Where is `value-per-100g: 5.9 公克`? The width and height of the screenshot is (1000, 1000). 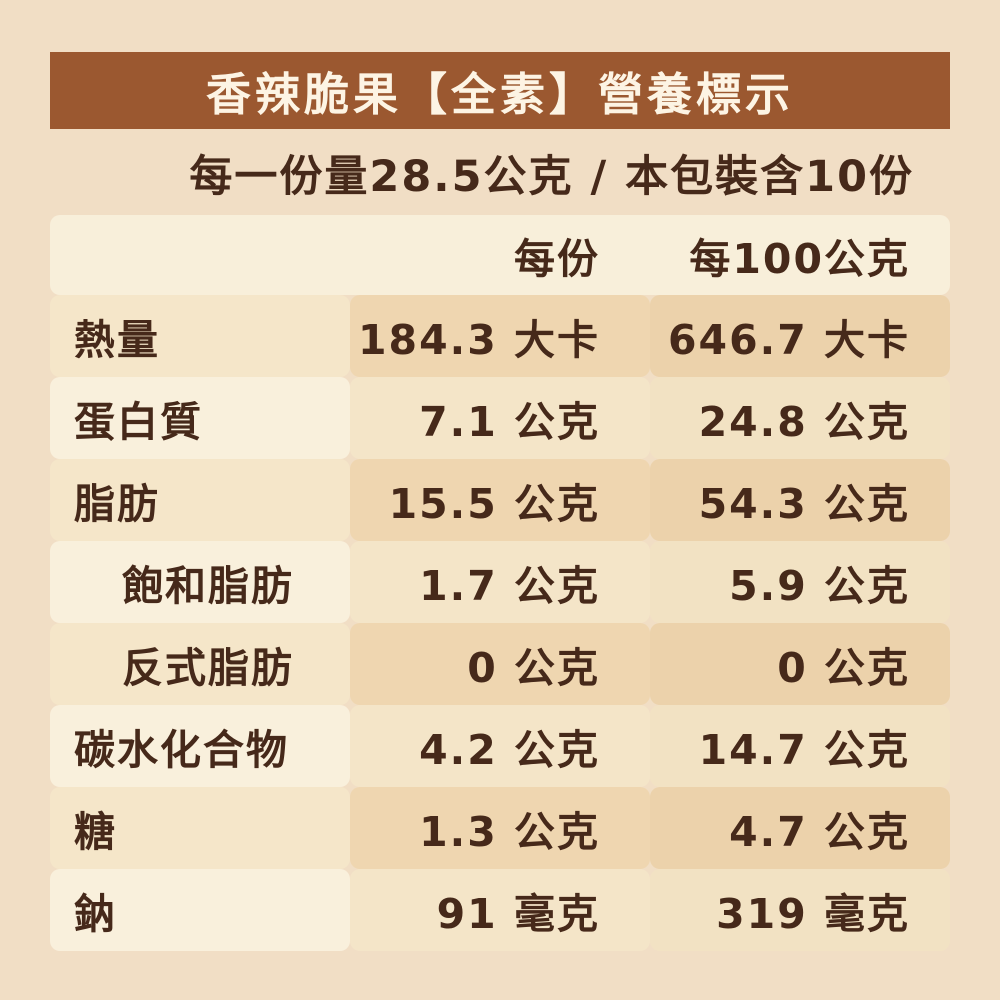
value-per-100g: 5.9 公克 is located at coordinates (800, 582).